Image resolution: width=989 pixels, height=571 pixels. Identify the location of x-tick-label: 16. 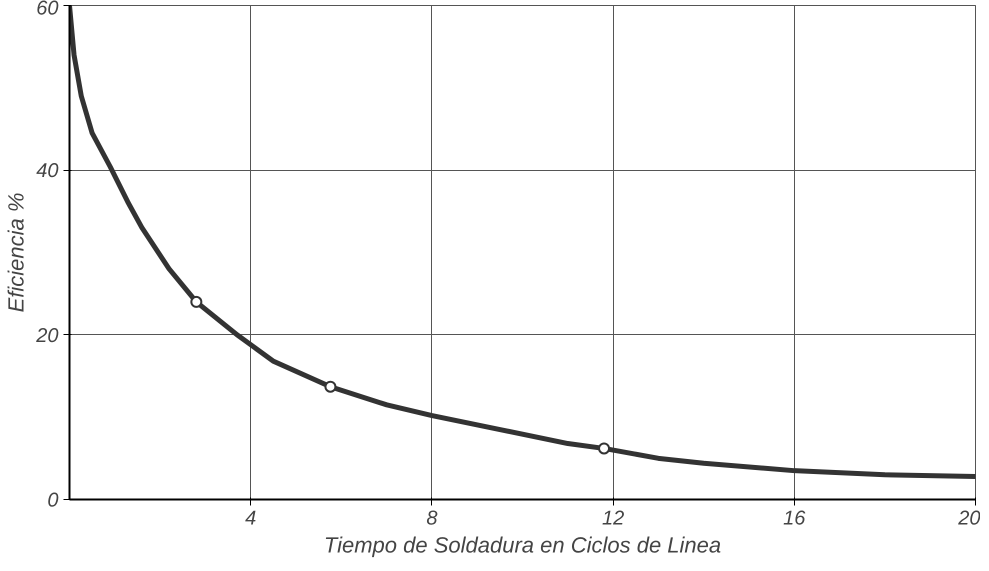
(794, 519).